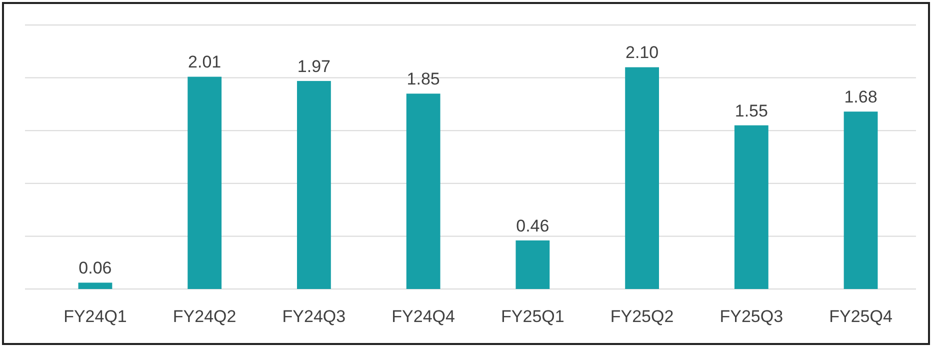 Image resolution: width=936 pixels, height=349 pixels. What do you see at coordinates (533, 226) in the screenshot?
I see `data-label: 0.46` at bounding box center [533, 226].